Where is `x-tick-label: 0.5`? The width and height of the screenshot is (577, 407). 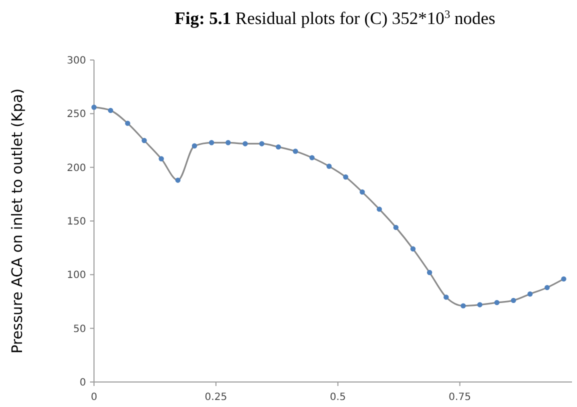 x-tick-label: 0.5 is located at coordinates (338, 397).